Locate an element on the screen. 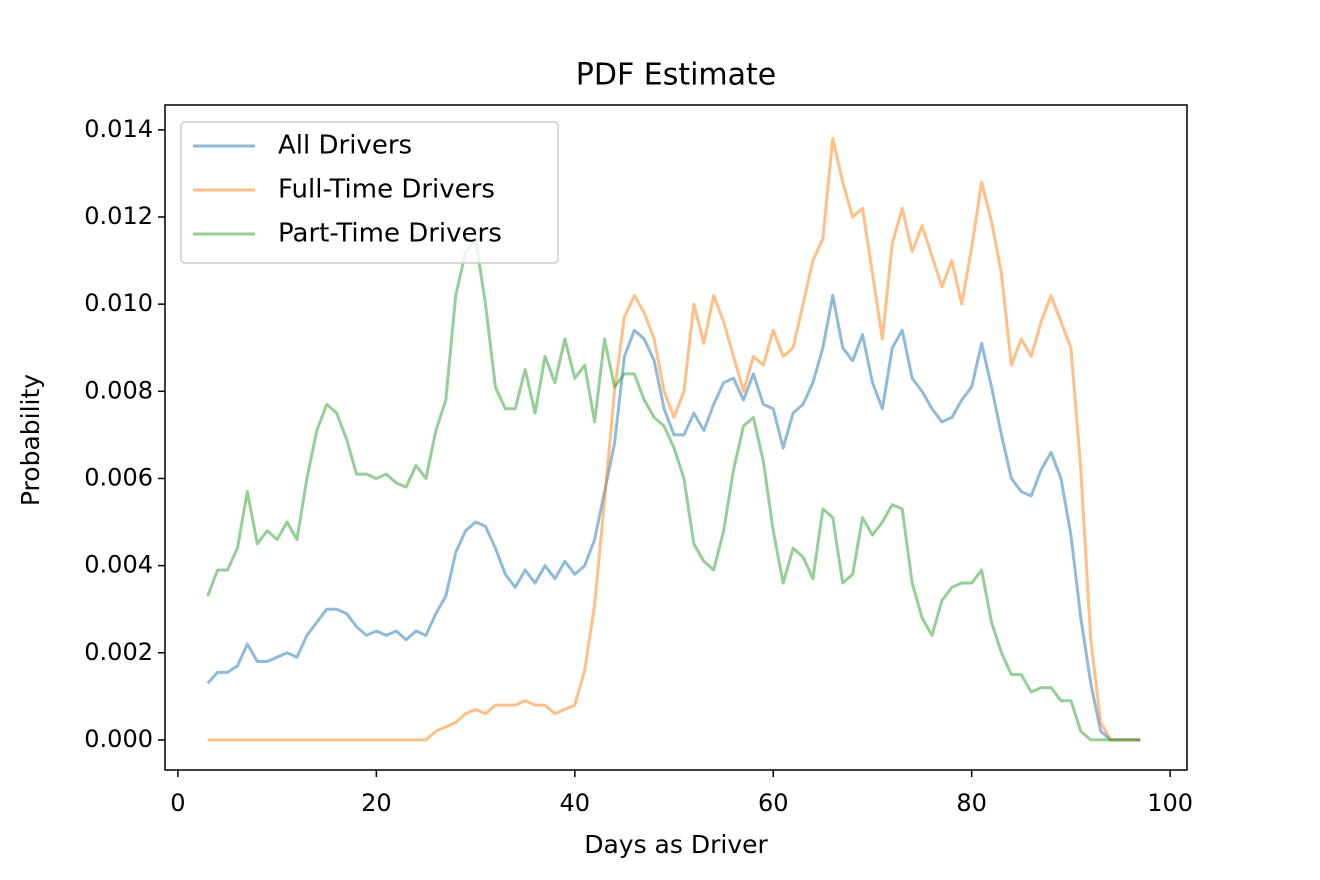 This screenshot has height=880, width=1320. y-tick-label: 0.010 is located at coordinates (118, 303).